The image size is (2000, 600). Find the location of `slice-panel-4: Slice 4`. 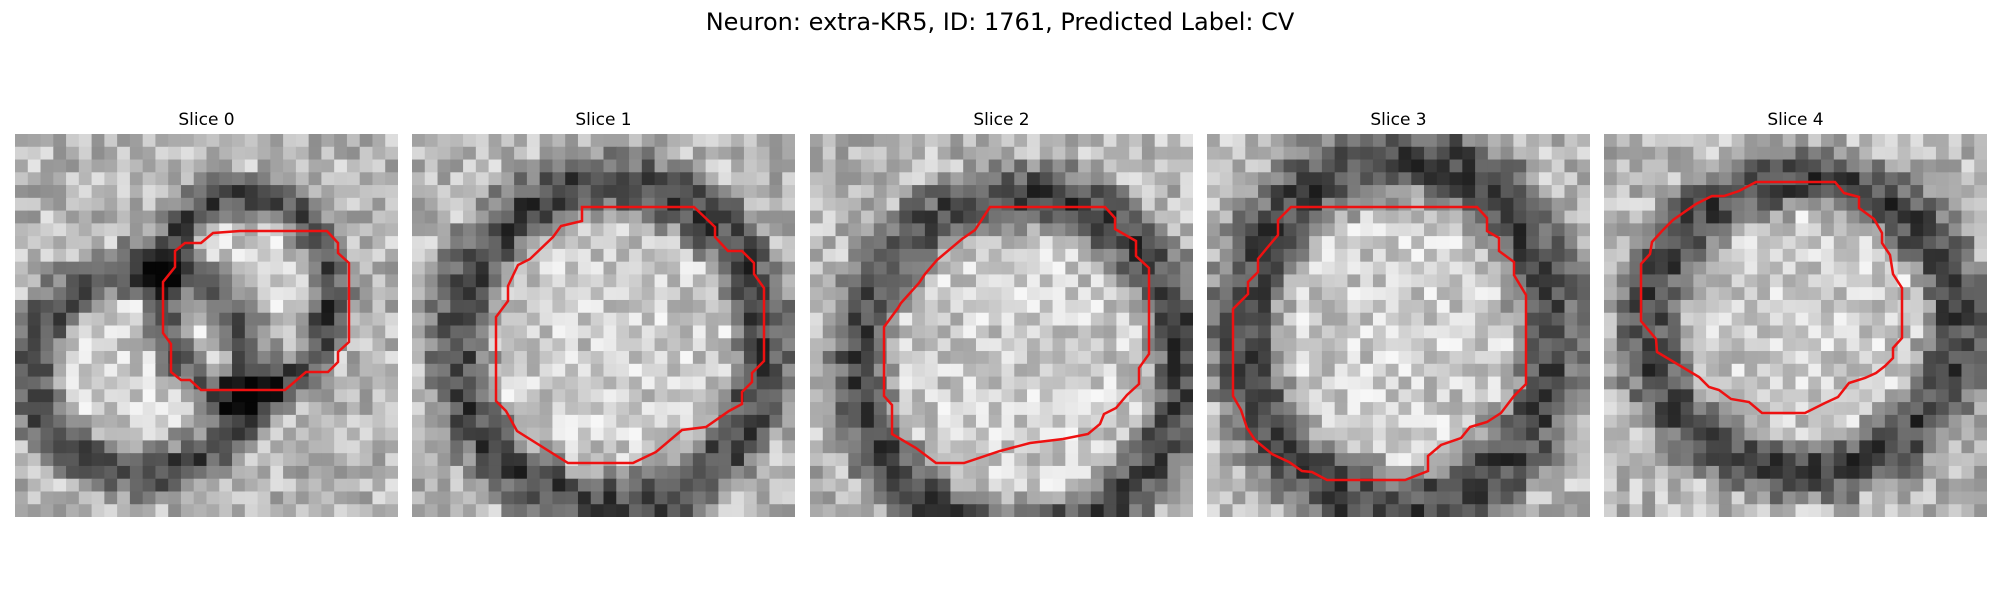

slice-panel-4: Slice 4 is located at coordinates (1795, 312).